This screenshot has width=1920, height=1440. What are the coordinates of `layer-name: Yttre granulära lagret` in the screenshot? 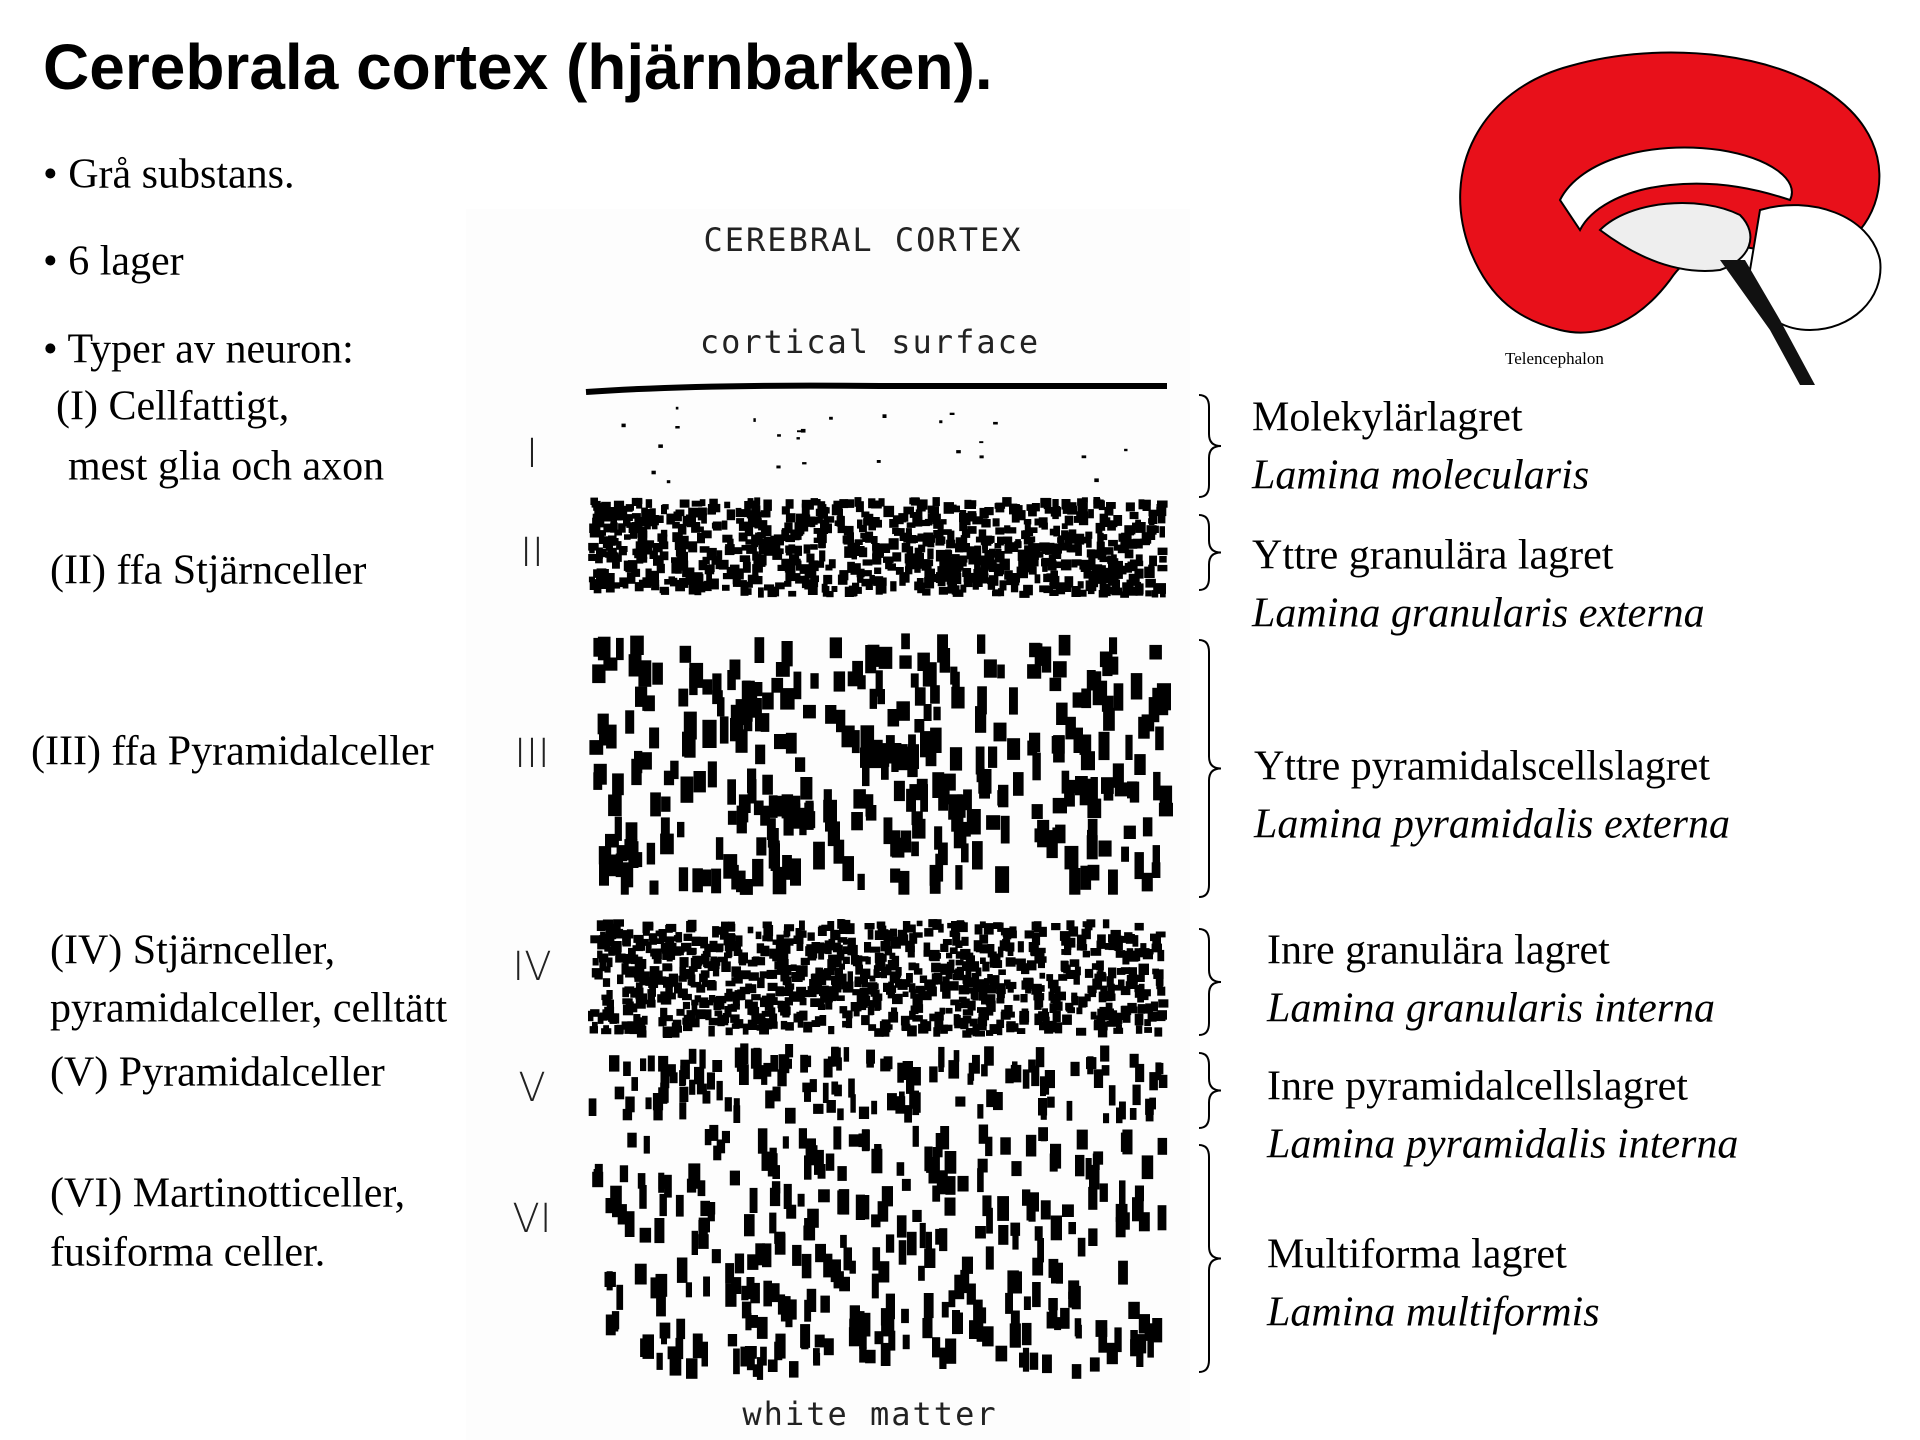 It's located at (1433, 556).